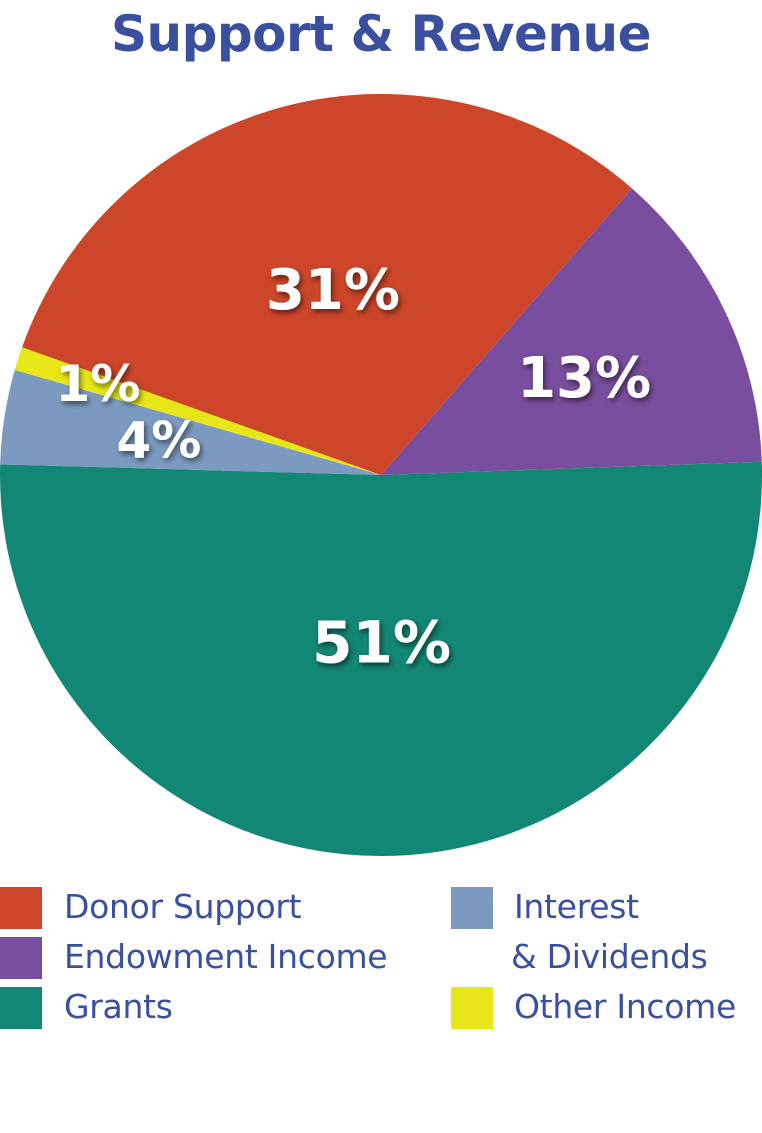 Image resolution: width=762 pixels, height=1133 pixels. Describe the element at coordinates (21, 958) in the screenshot. I see `legend-swatch-endowment-income` at that location.